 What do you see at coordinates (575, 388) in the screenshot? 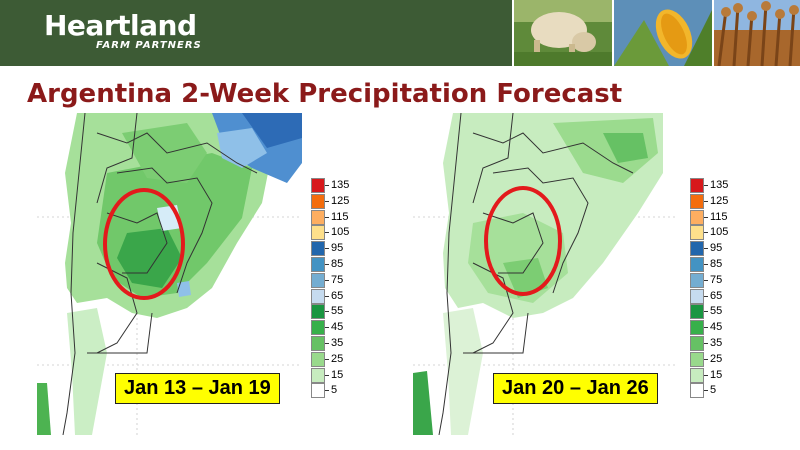
I see `date-range-week-2: Jan 20 – Jan 26` at bounding box center [575, 388].